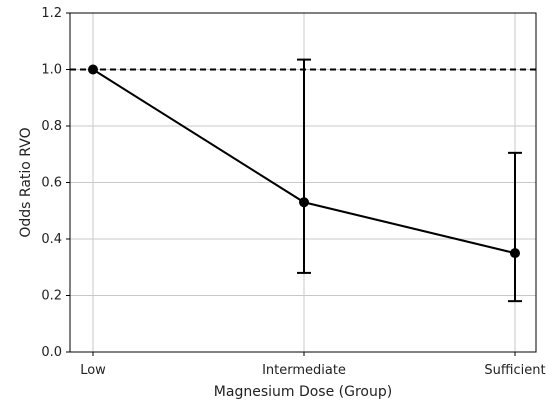 The height and width of the screenshot is (405, 550). Describe the element at coordinates (51, 126) in the screenshot. I see `y-tick-label-4: 0.8` at that location.